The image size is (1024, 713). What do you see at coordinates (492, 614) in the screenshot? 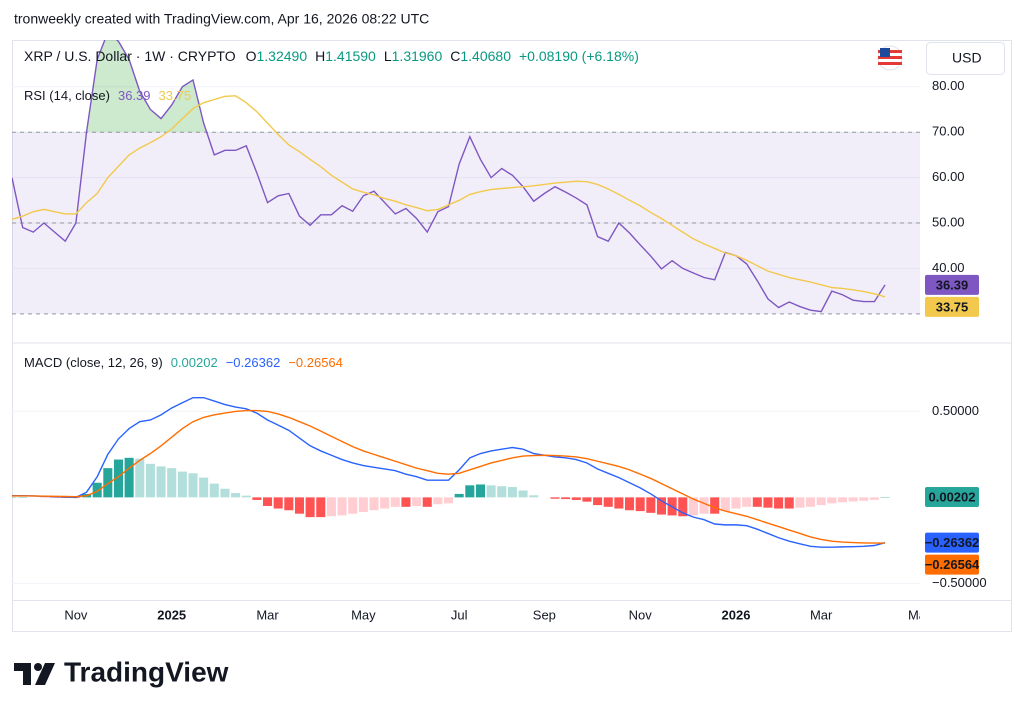
I see `time-axis: Nov 2025 Mar May Jul Sep Nov 2026 Mar Ma` at bounding box center [492, 614].